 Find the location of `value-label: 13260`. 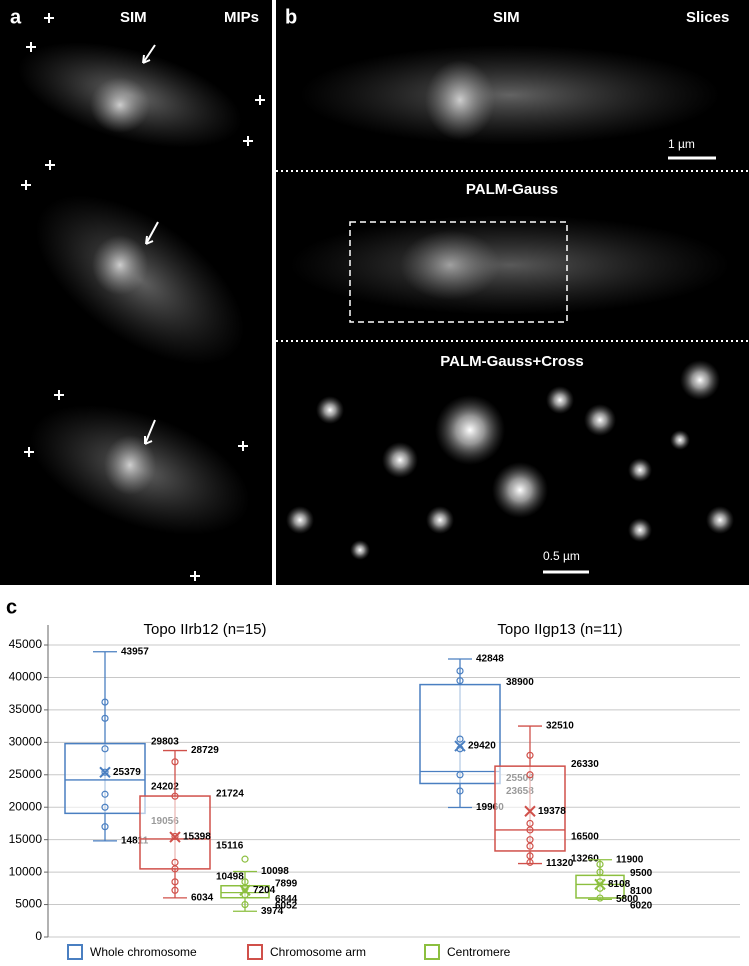

value-label: 13260 is located at coordinates (585, 859).